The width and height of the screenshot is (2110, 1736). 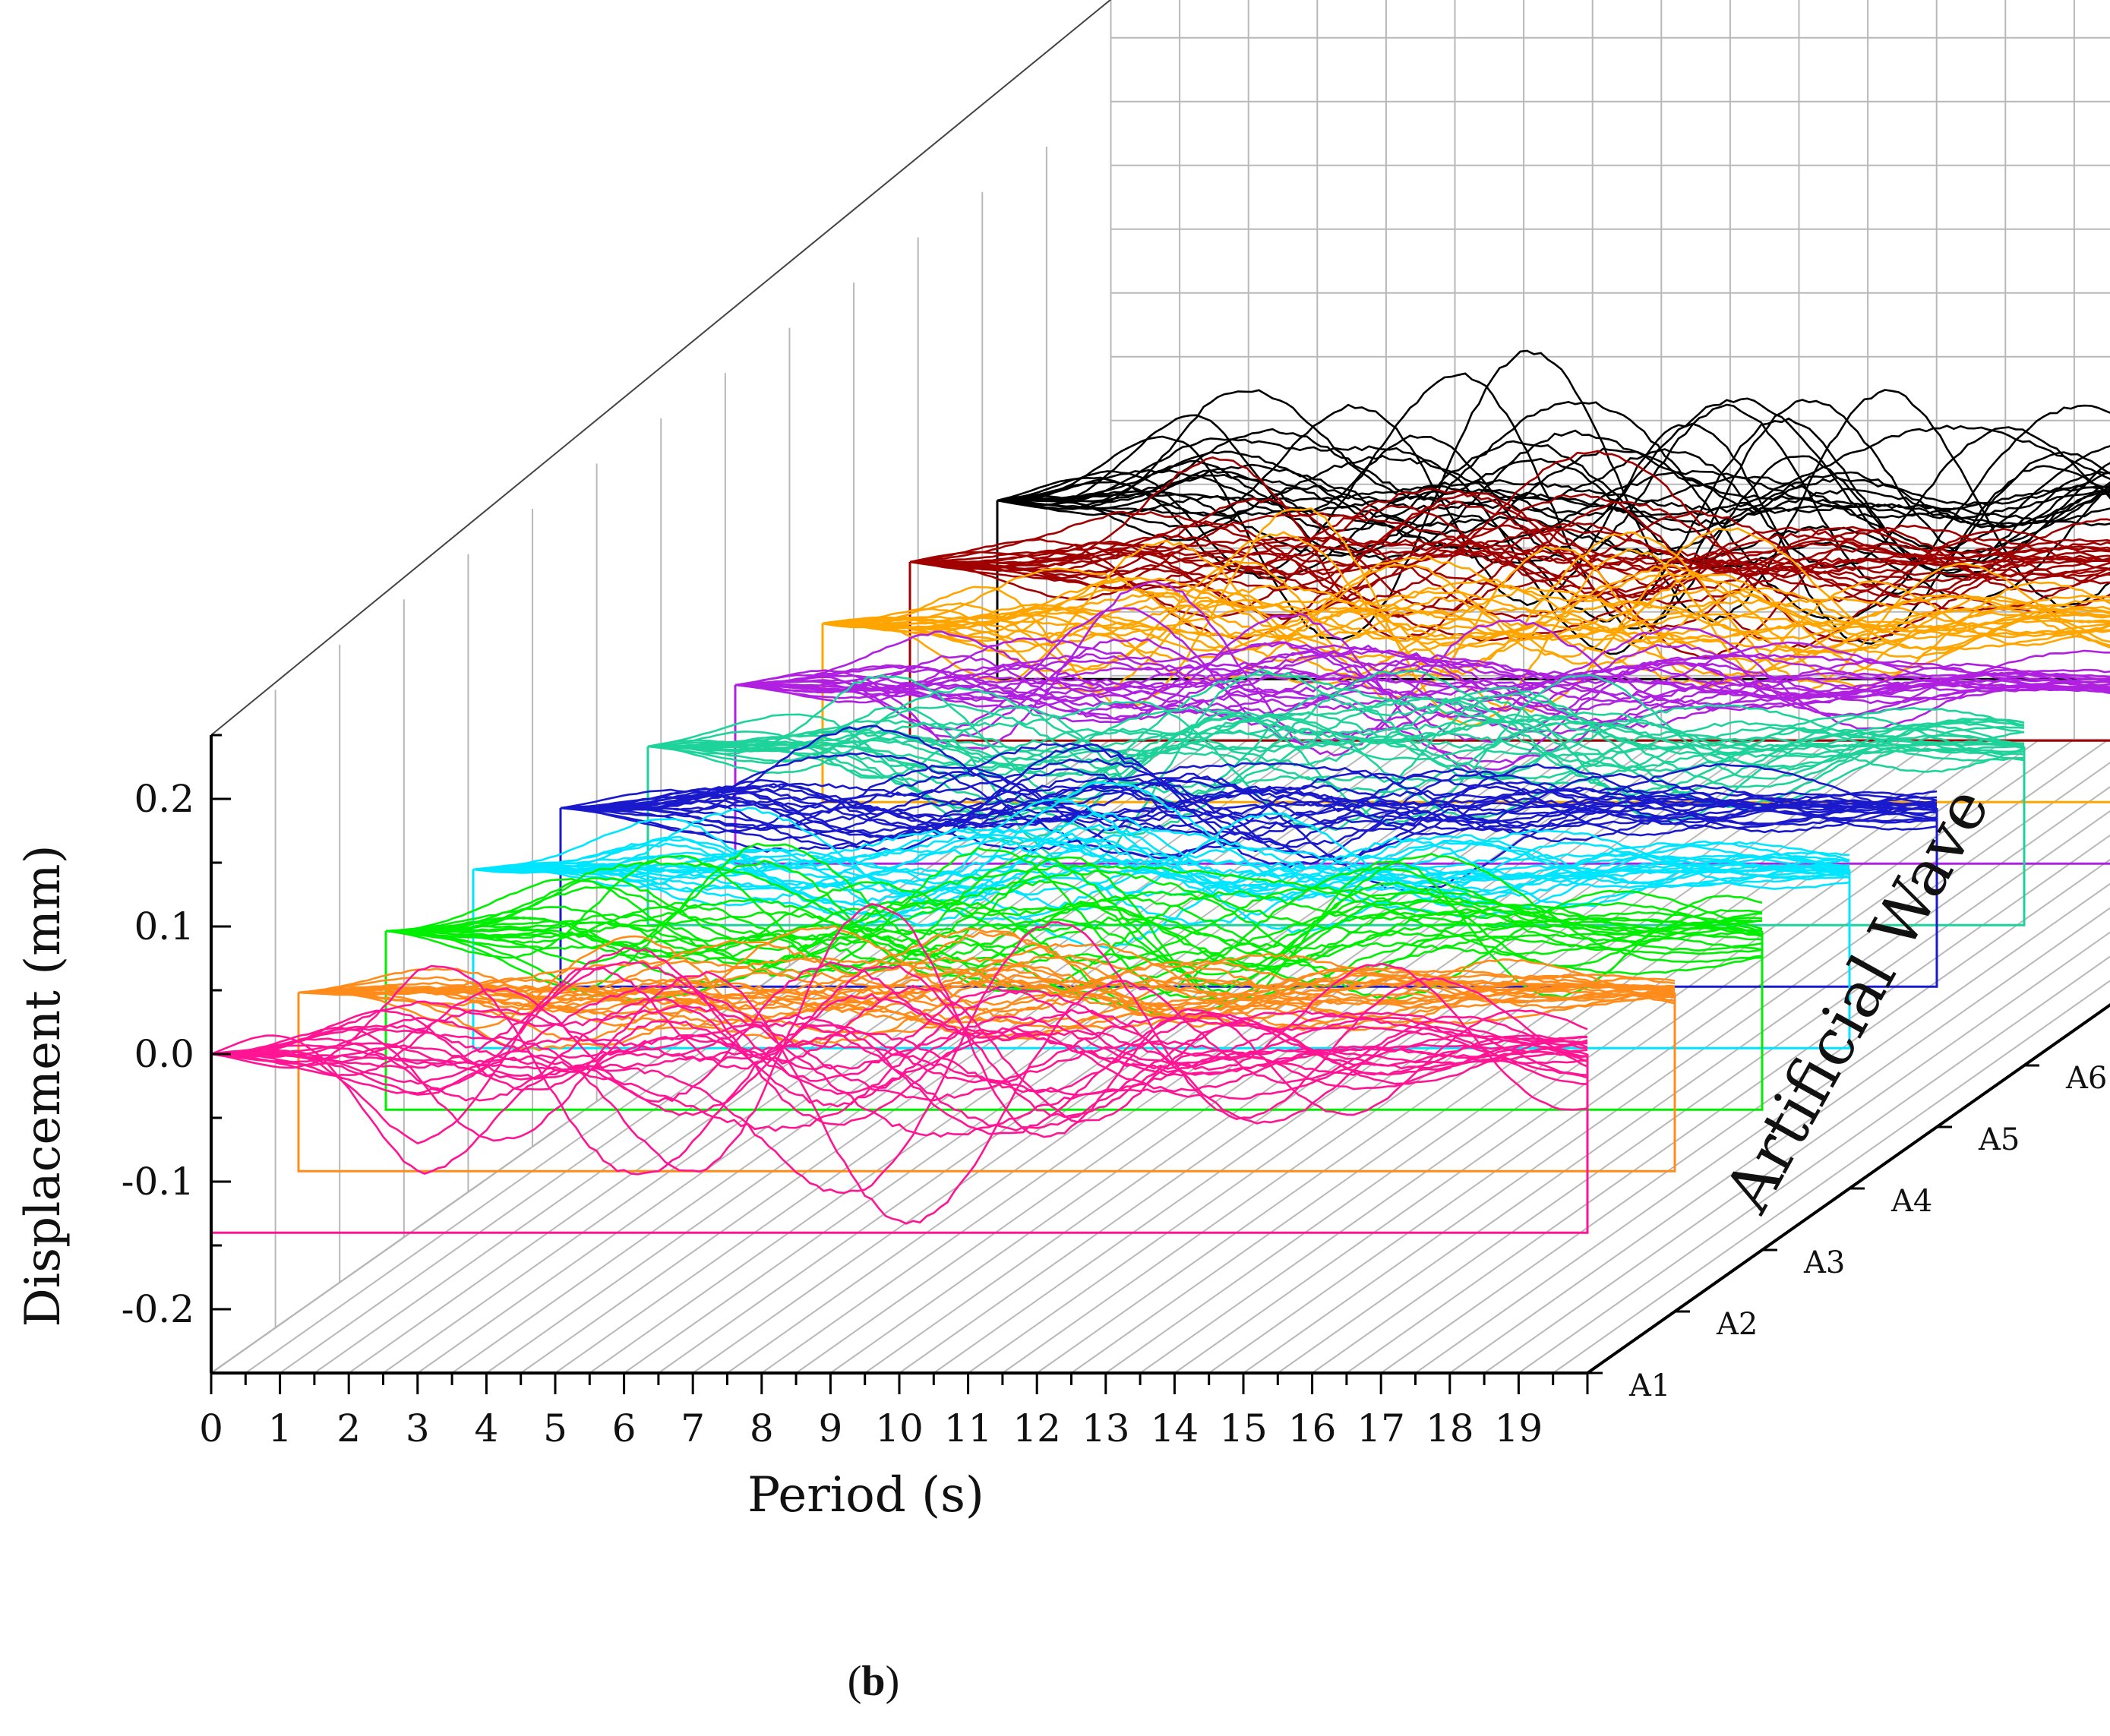 I want to click on x-tick-label: 9, so click(x=830, y=1428).